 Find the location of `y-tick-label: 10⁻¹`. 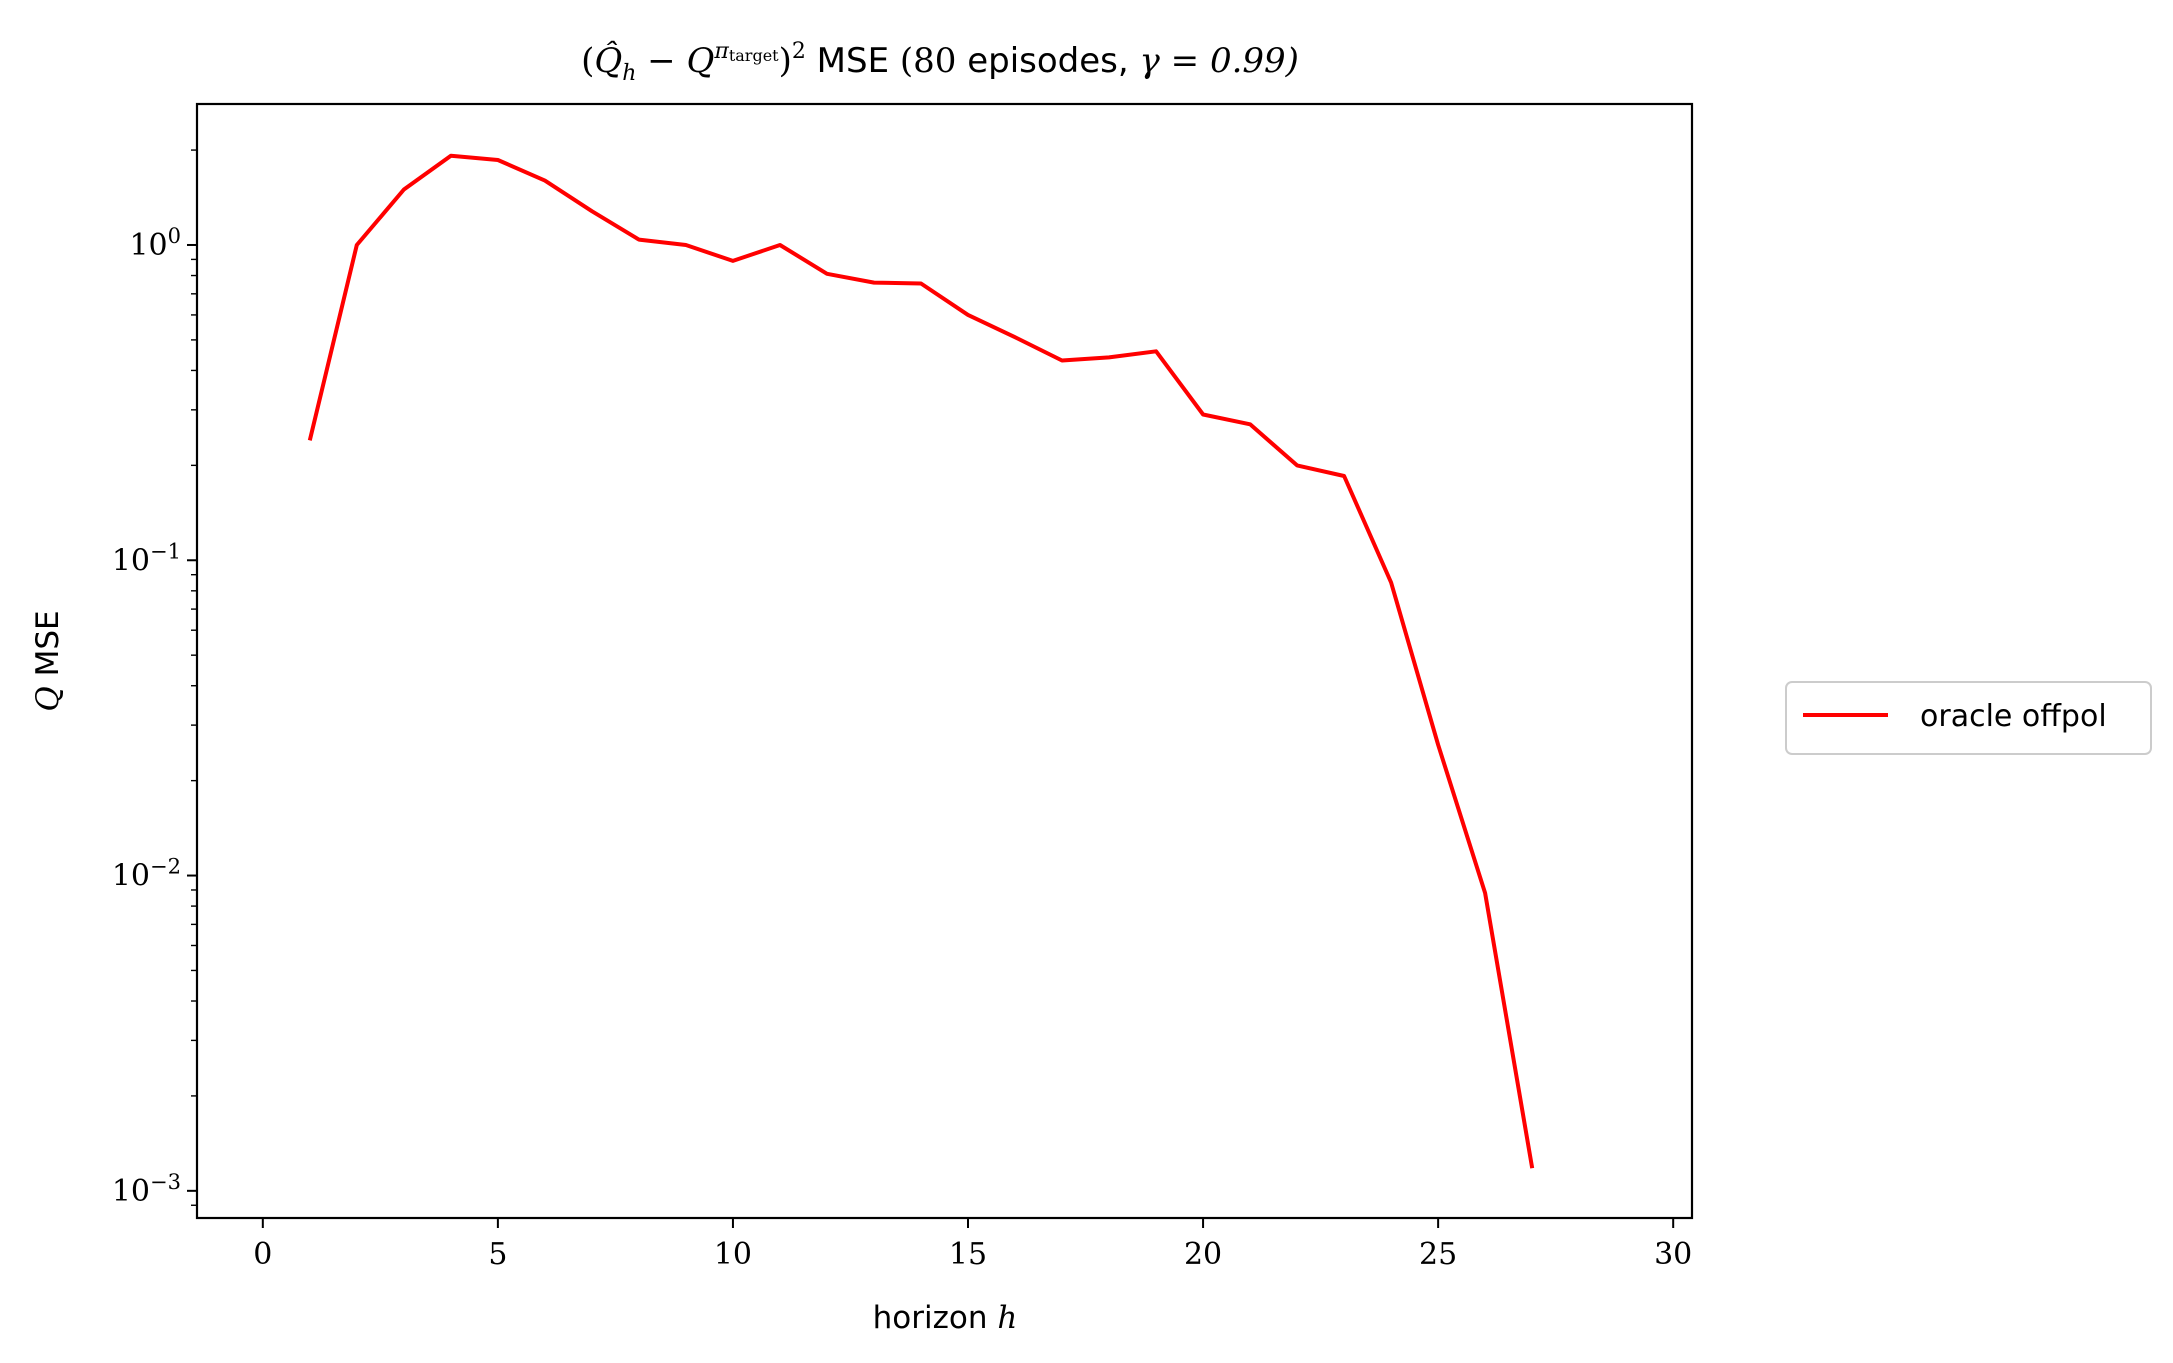

y-tick-label: 10⁻¹ is located at coordinates (146, 558).